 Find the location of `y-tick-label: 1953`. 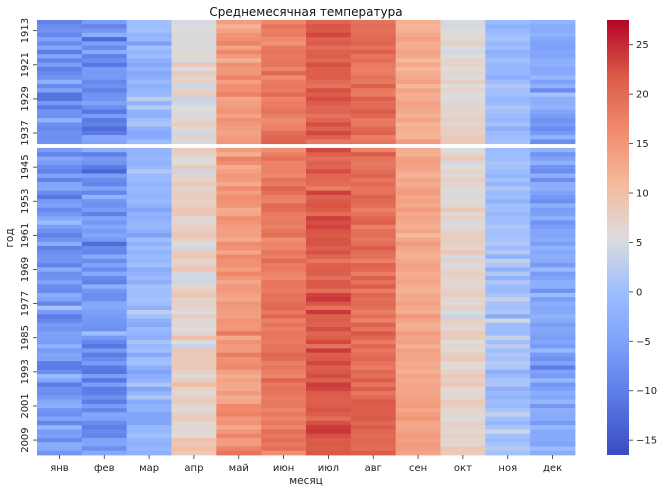

y-tick-label: 1953 is located at coordinates (25, 201).